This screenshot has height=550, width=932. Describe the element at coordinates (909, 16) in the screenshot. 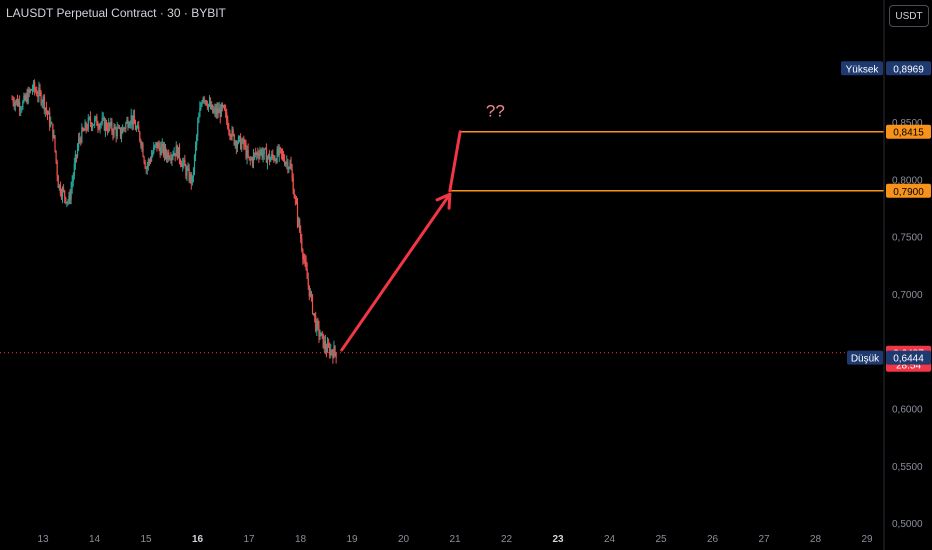

I see `currency-button: USDT` at that location.